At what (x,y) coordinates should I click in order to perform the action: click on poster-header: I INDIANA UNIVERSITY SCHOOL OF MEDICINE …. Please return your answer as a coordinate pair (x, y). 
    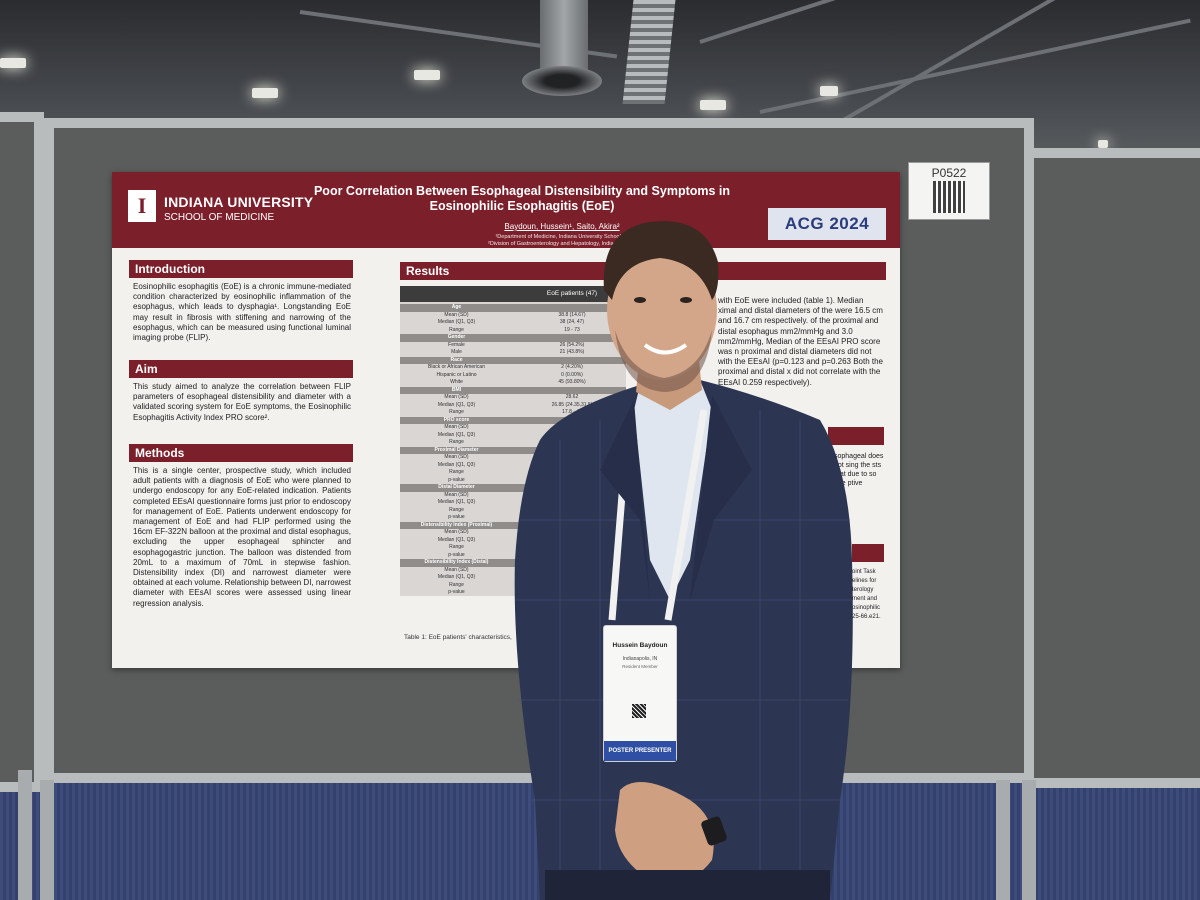
    Looking at the image, I should click on (506, 210).